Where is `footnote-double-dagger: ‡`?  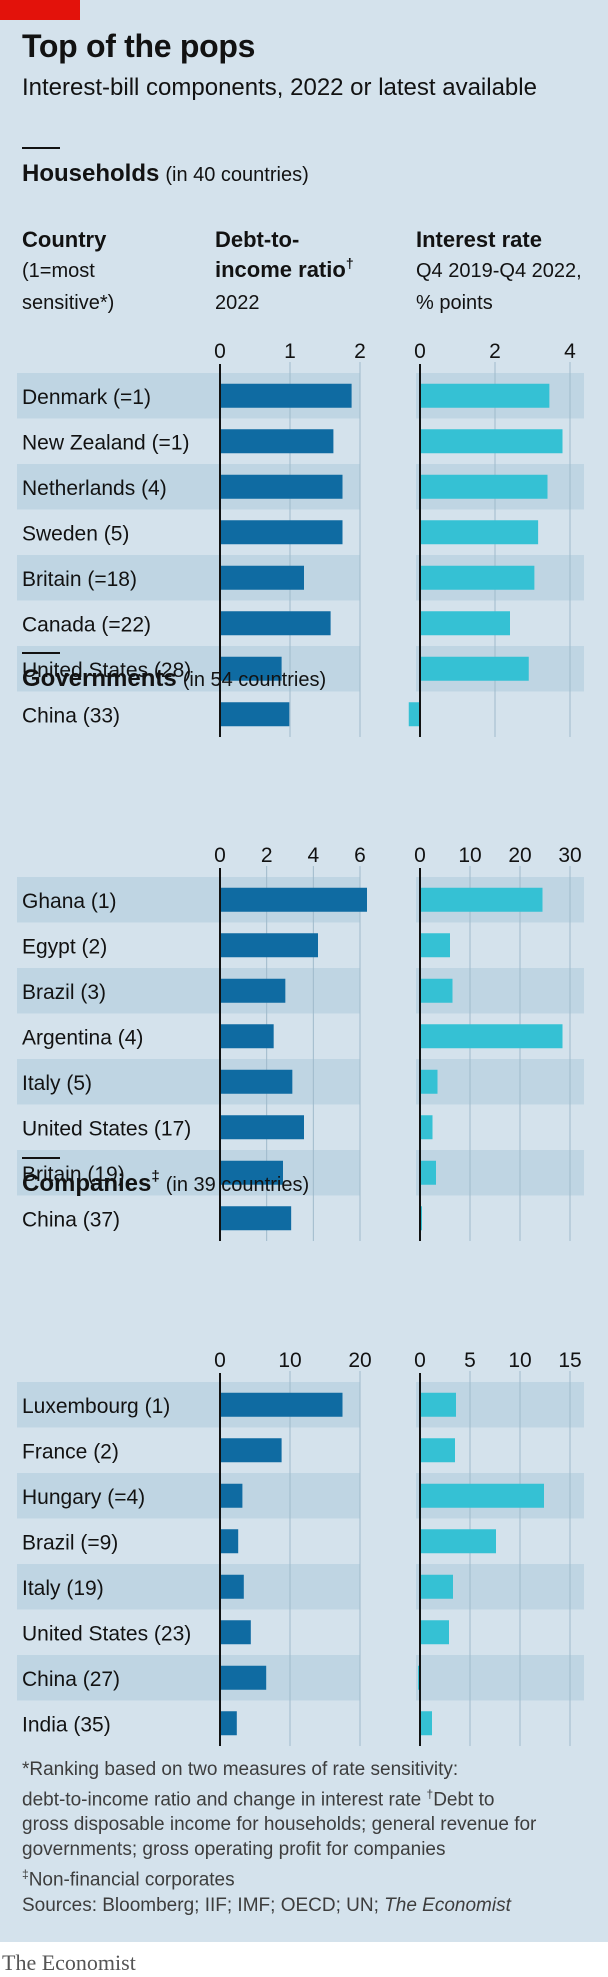 footnote-double-dagger: ‡ is located at coordinates (25, 1874).